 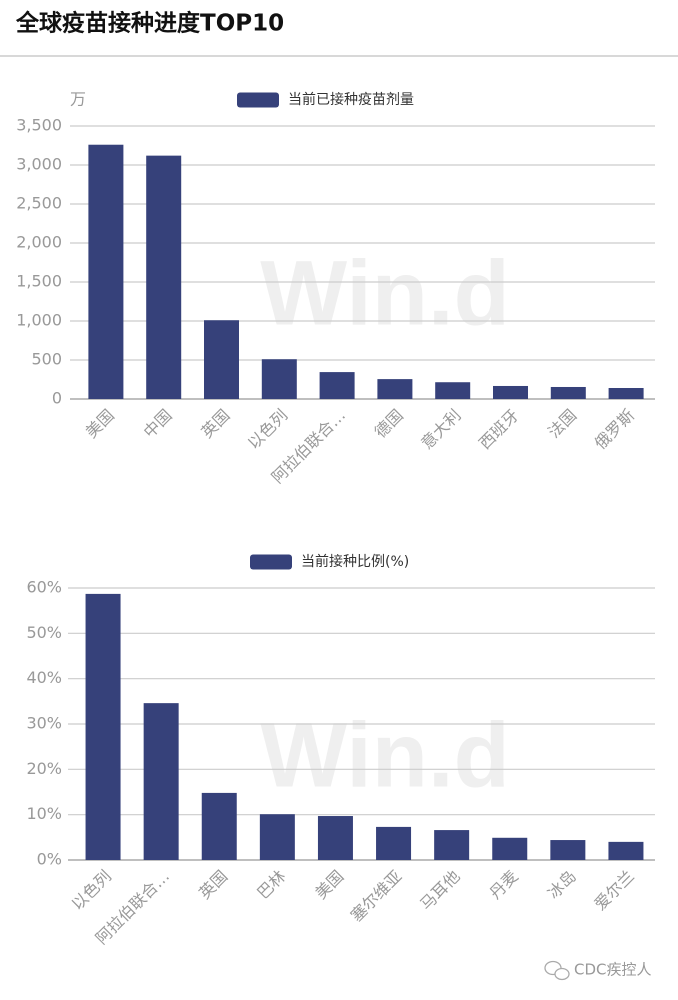 What do you see at coordinates (355, 561) in the screenshot?
I see `legend-label: 当前接种比例(%)` at bounding box center [355, 561].